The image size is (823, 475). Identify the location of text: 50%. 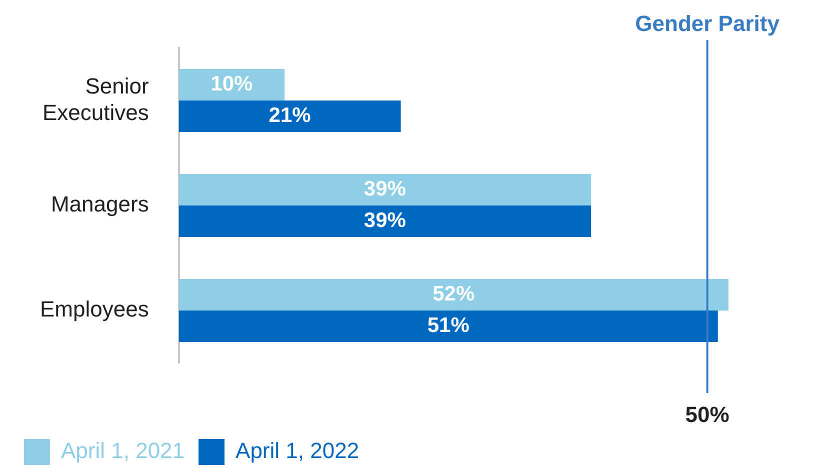
(707, 415).